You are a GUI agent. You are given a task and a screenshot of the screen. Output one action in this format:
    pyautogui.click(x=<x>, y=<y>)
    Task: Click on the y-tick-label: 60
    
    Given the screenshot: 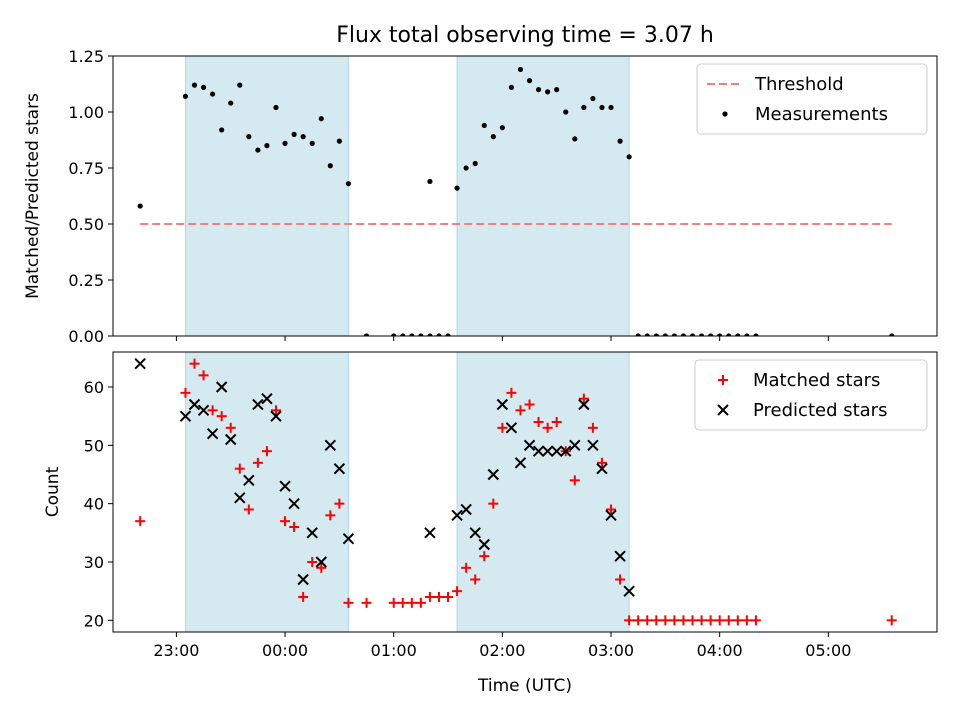 What is the action you would take?
    pyautogui.click(x=94, y=387)
    